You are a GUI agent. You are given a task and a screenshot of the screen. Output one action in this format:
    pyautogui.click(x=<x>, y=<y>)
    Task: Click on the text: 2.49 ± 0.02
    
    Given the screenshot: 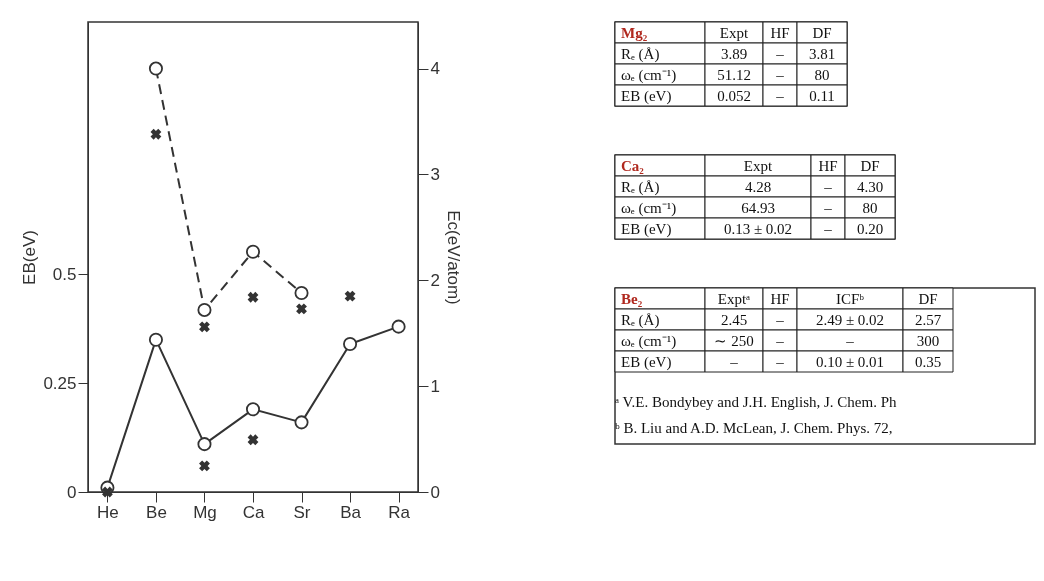 What is the action you would take?
    pyautogui.click(x=850, y=319)
    